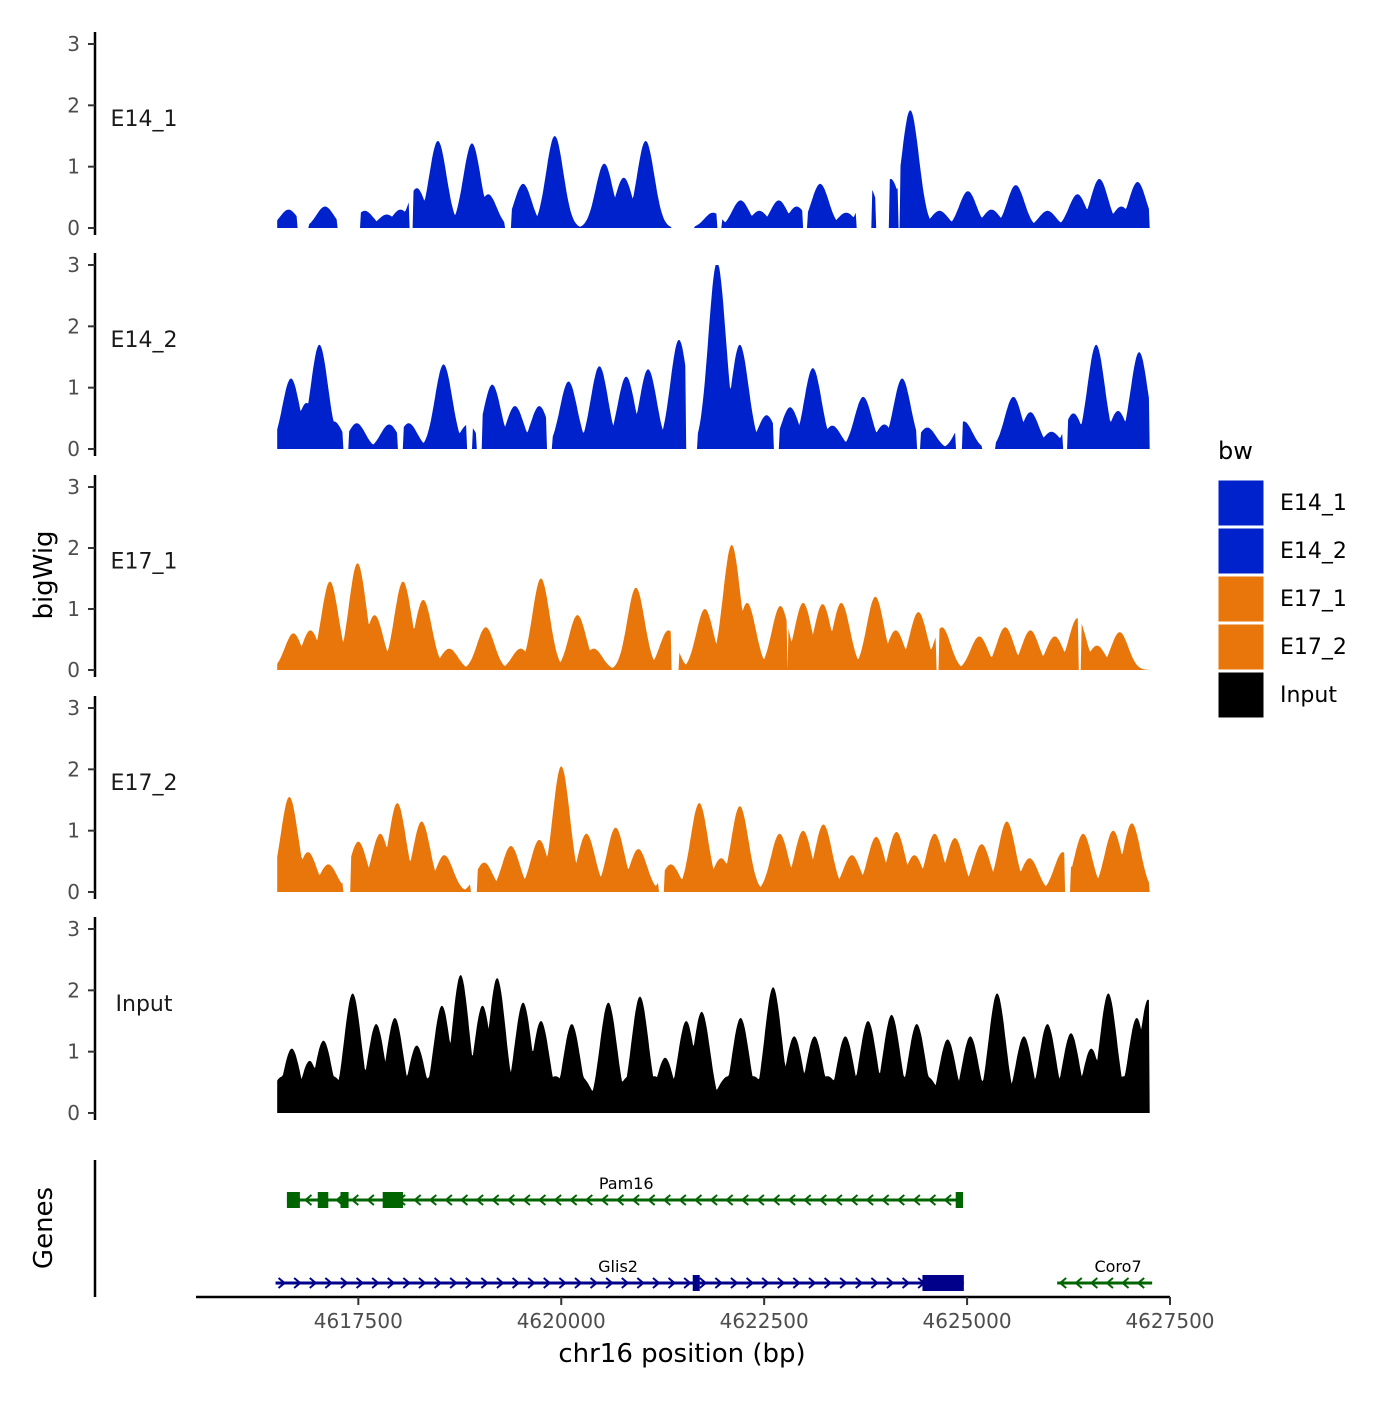  I want to click on x-tick-label: 4620000, so click(561, 1321).